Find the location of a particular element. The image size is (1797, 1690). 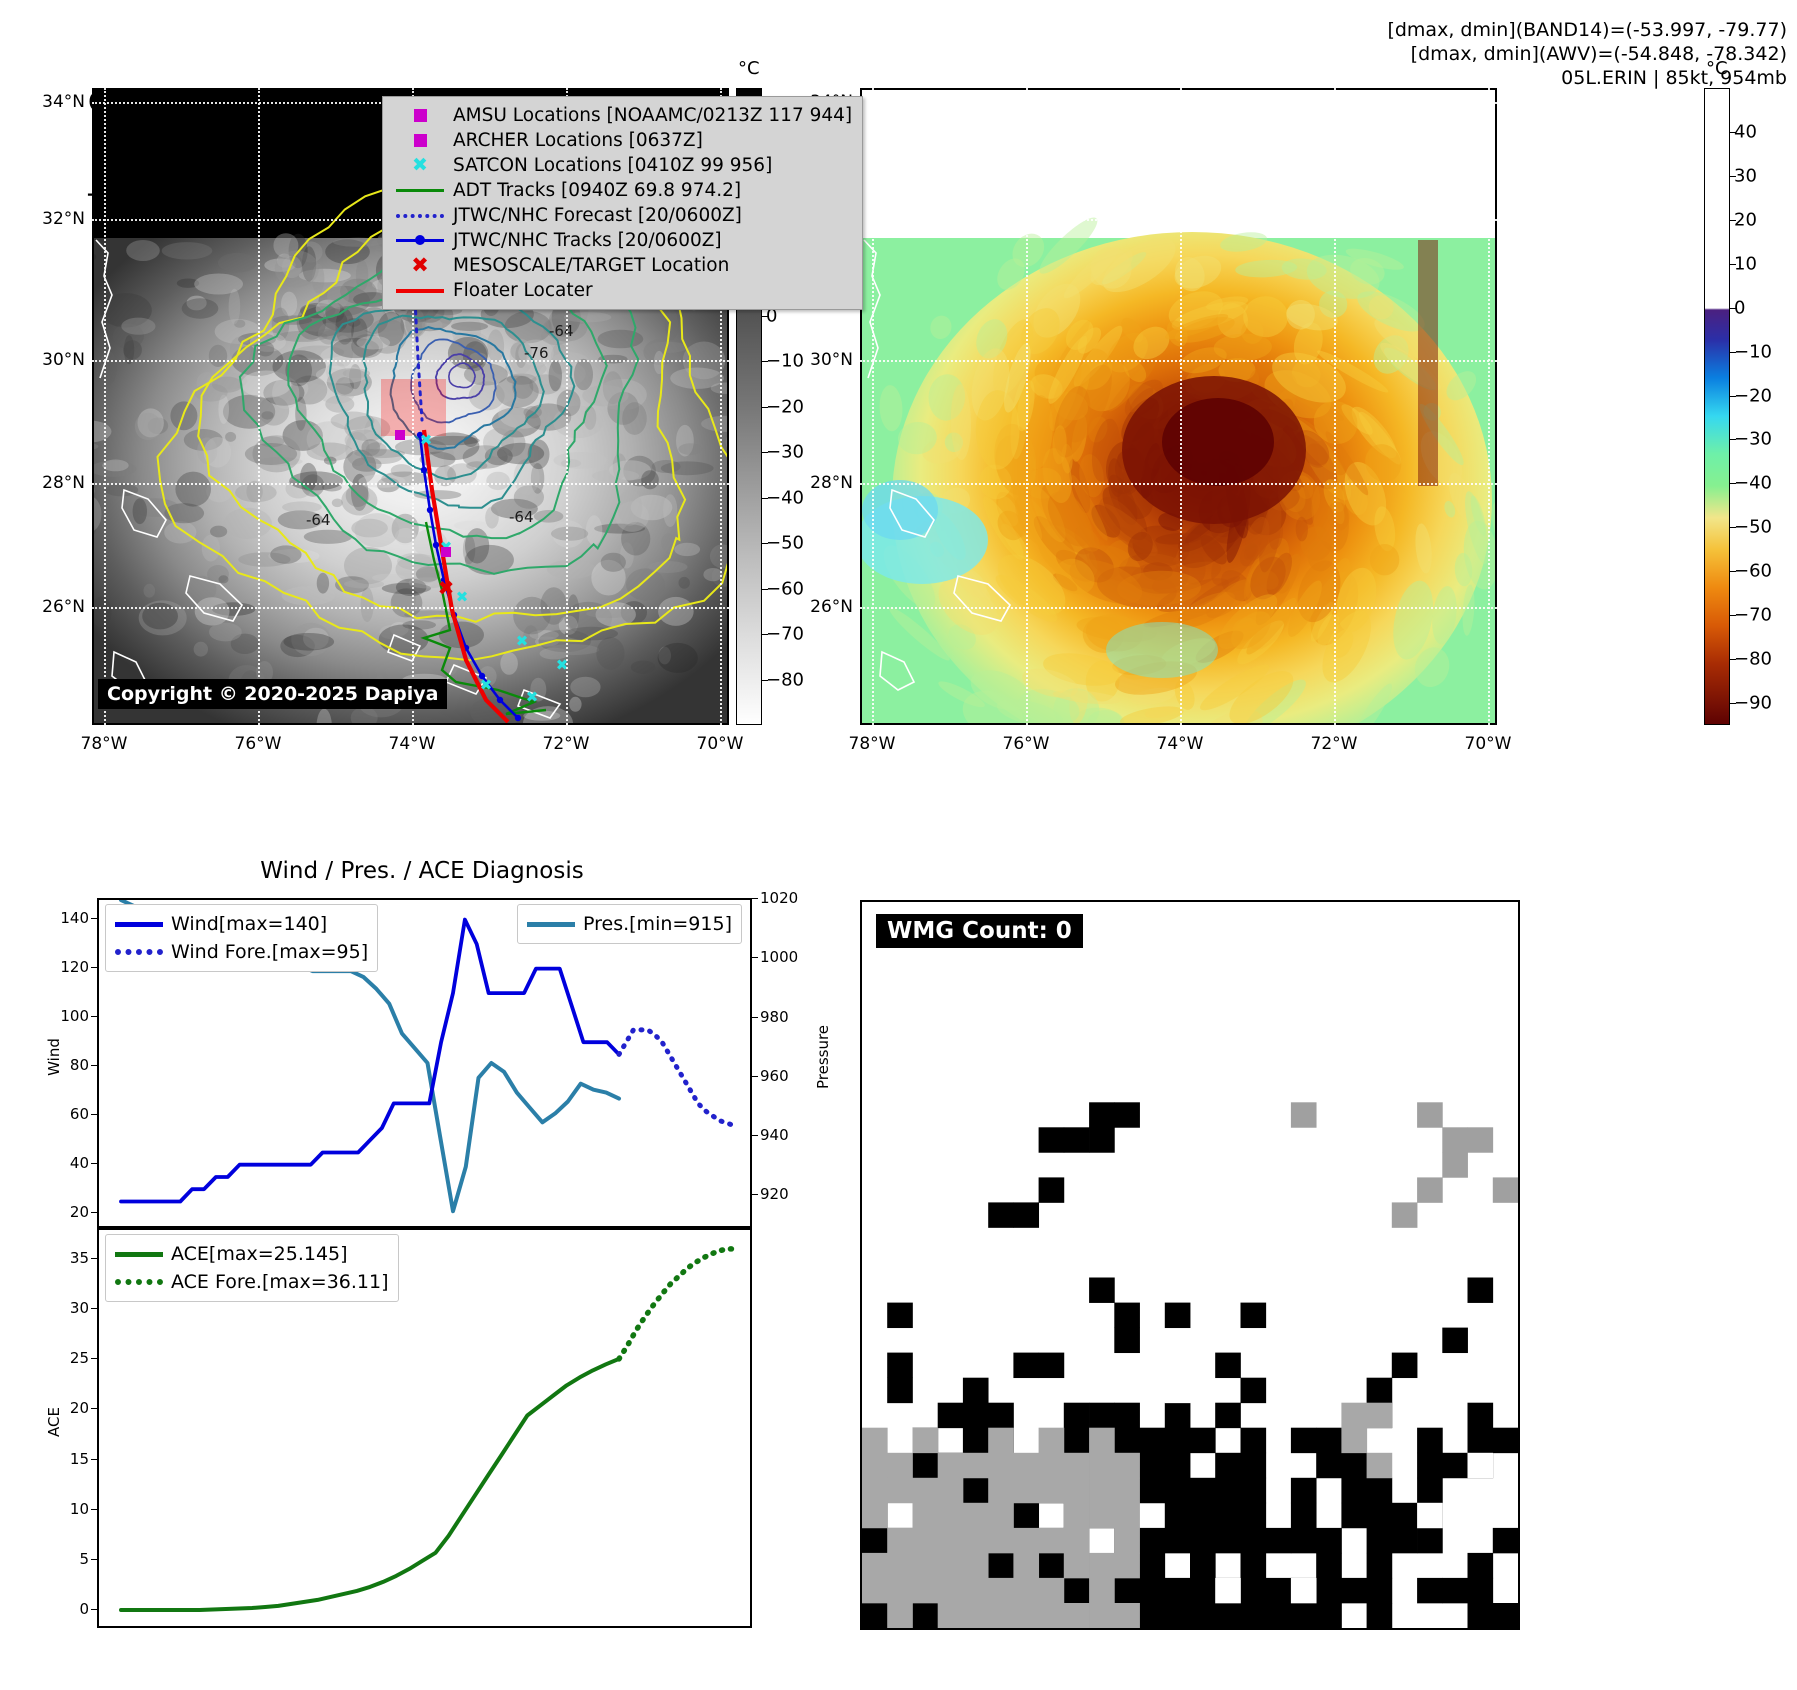

colorbar-left-tick: 20 is located at coordinates (777, 224).